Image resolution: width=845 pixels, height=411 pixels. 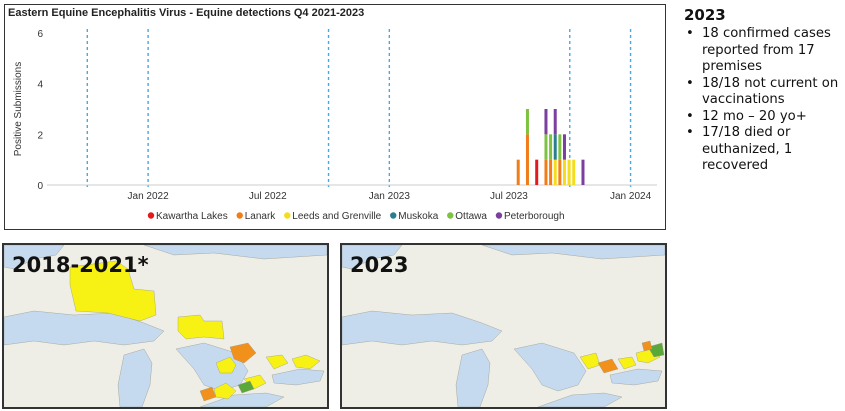 I want to click on note-item: 18/18 not current on vaccinations, so click(x=764, y=92).